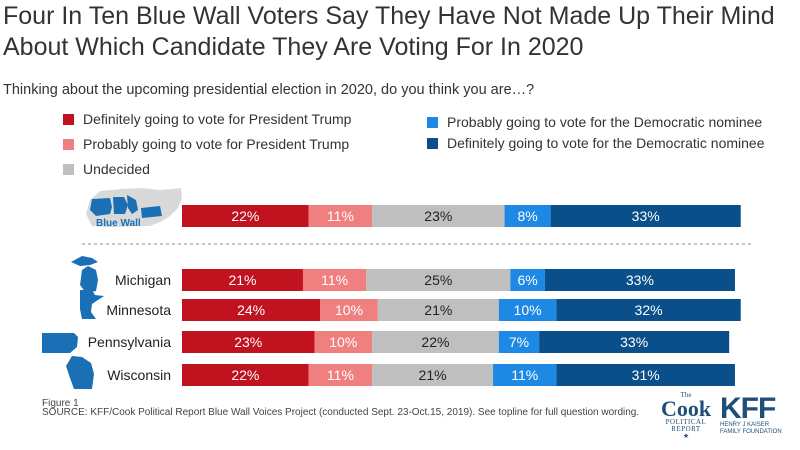 This screenshot has width=800, height=450. I want to click on cook-political-report-logo: The Cook POLITICAL REPORT ★, so click(686, 416).